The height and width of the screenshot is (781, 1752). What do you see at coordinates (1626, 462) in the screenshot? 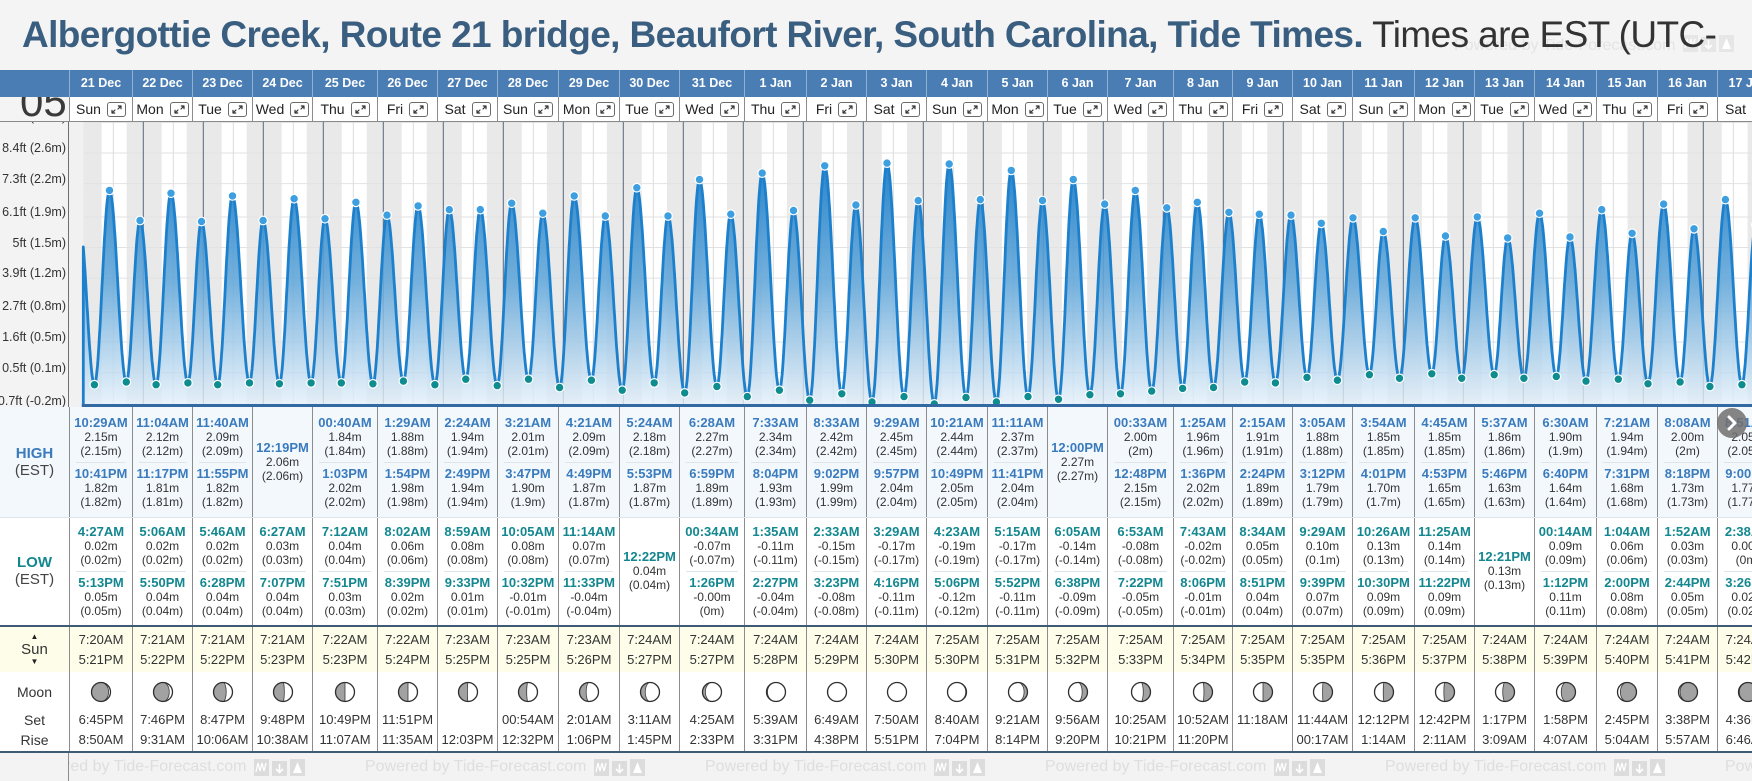
I see `high-tide-cell: 7:21AM 1.94m (1.94m) 7:31PM 1.68m (1.68m)` at bounding box center [1626, 462].